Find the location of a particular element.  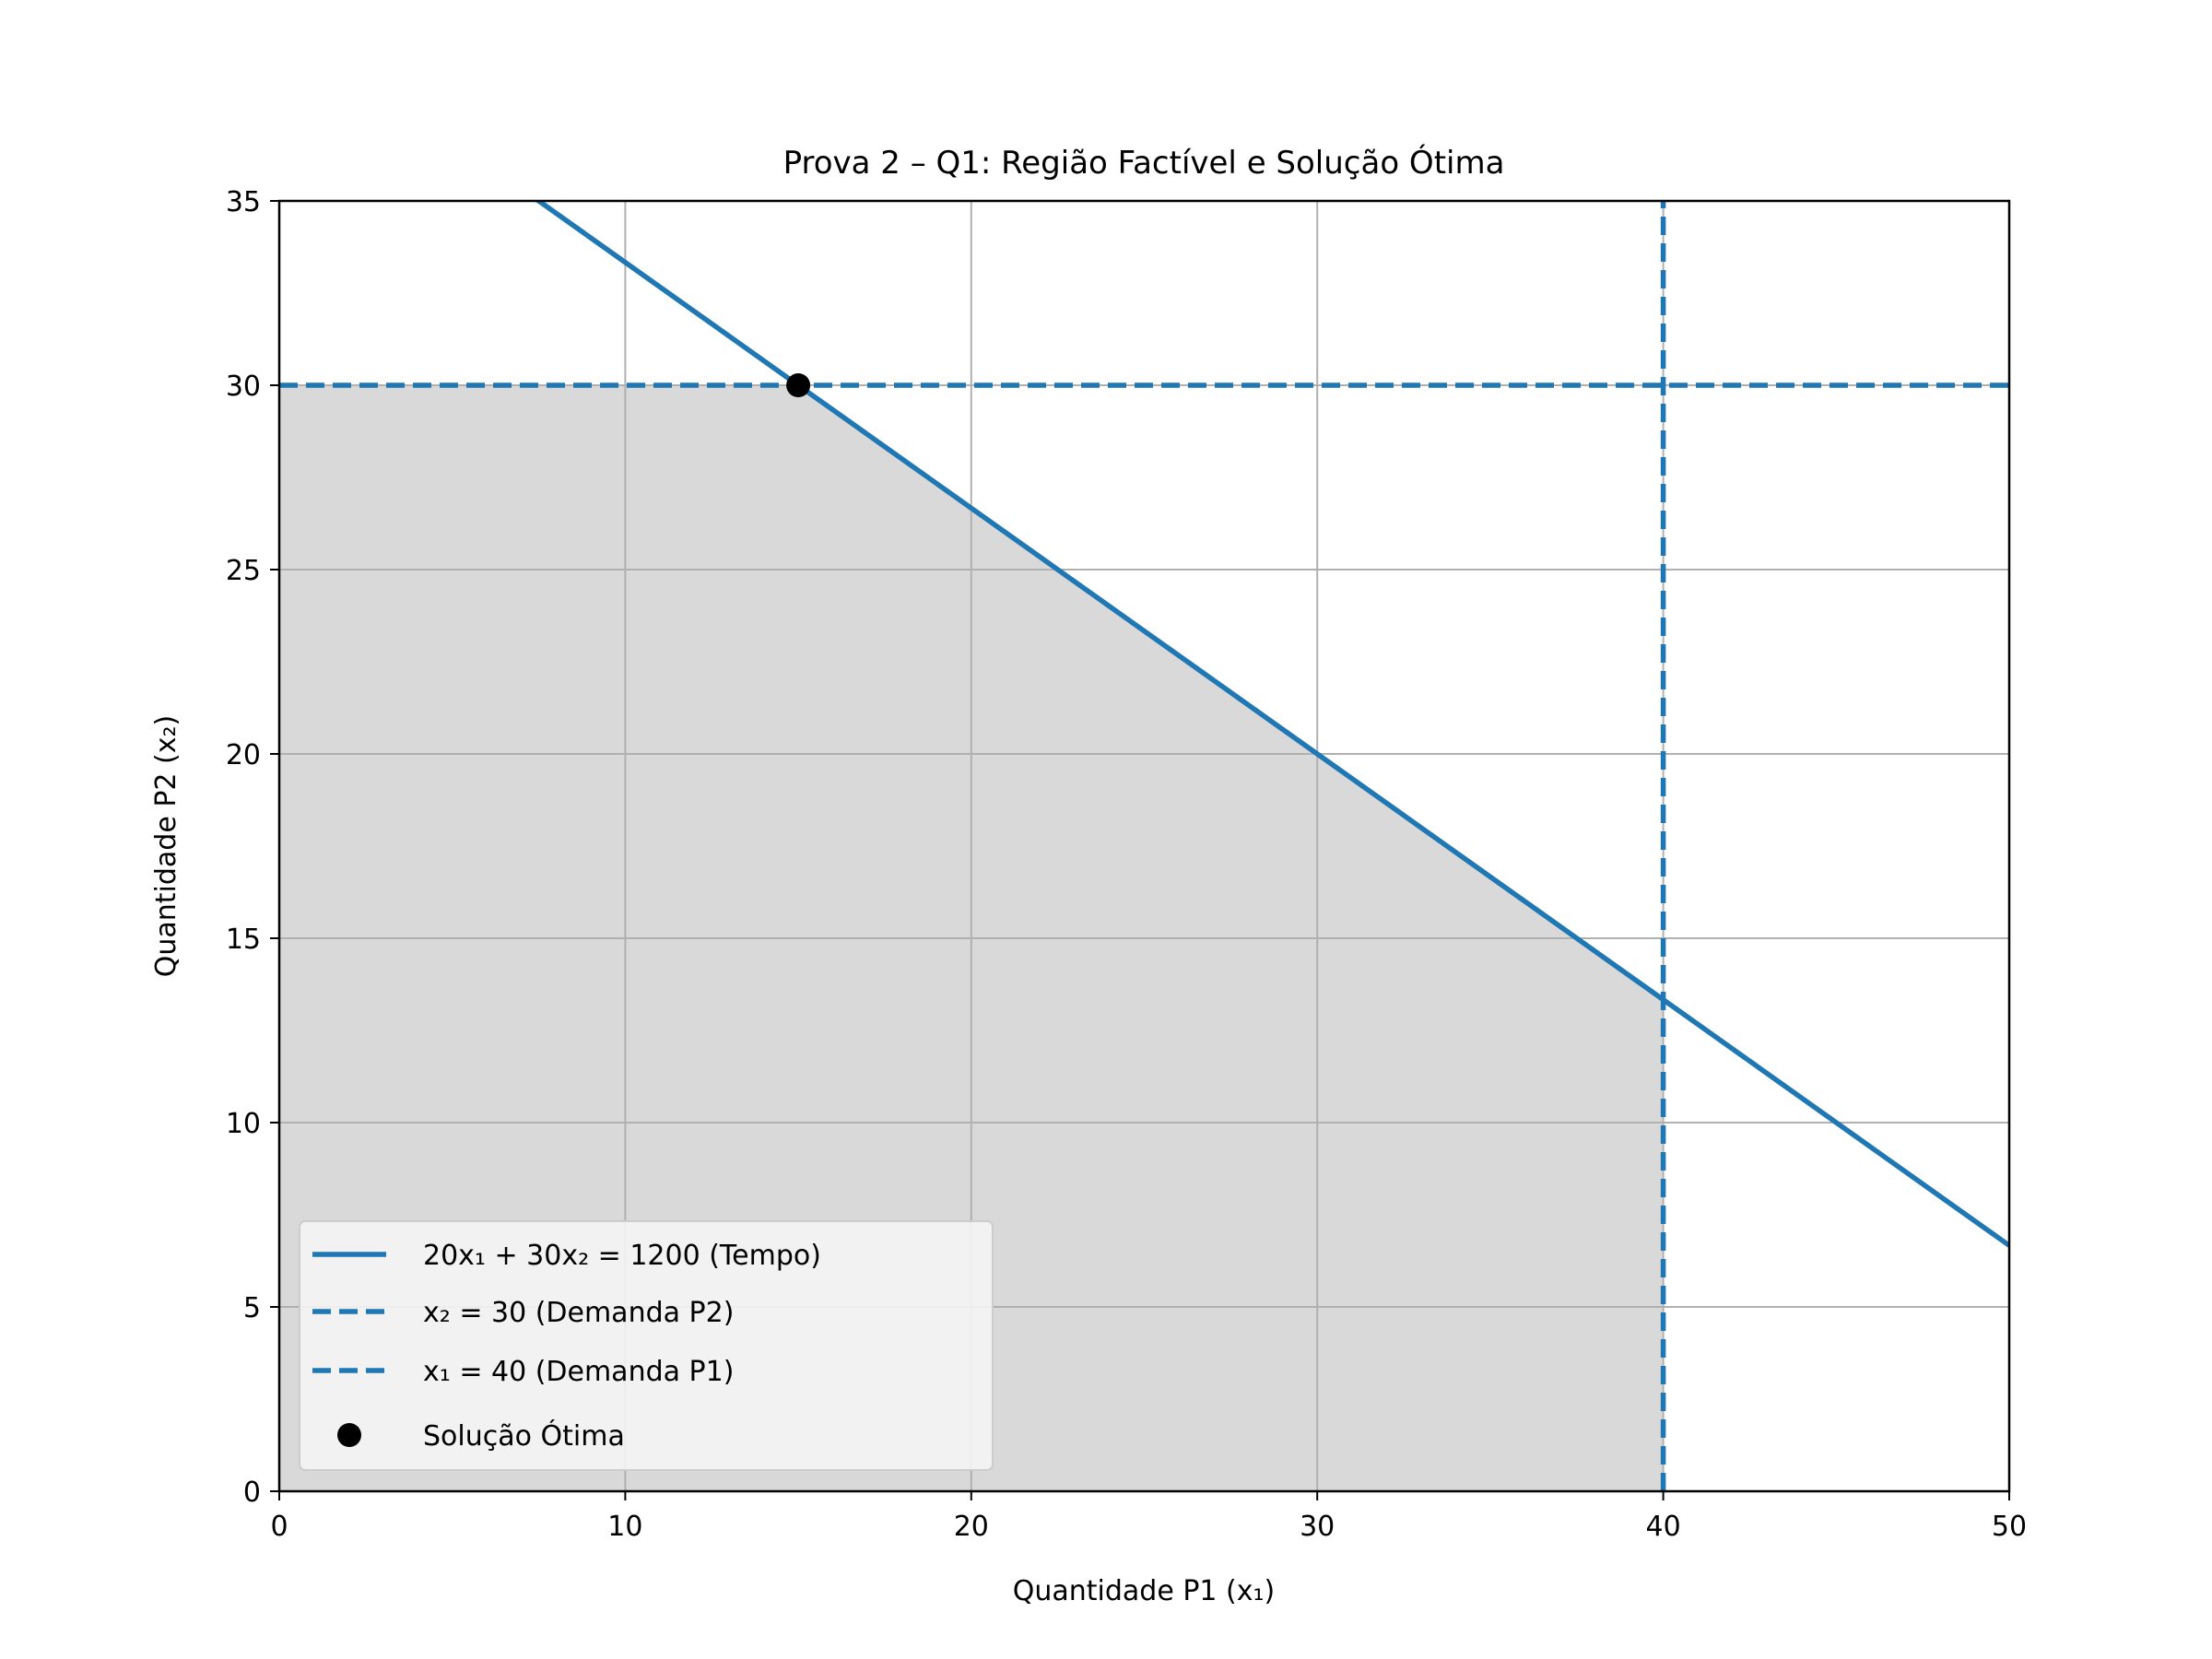

x-tick-label: 50 is located at coordinates (2009, 1527).